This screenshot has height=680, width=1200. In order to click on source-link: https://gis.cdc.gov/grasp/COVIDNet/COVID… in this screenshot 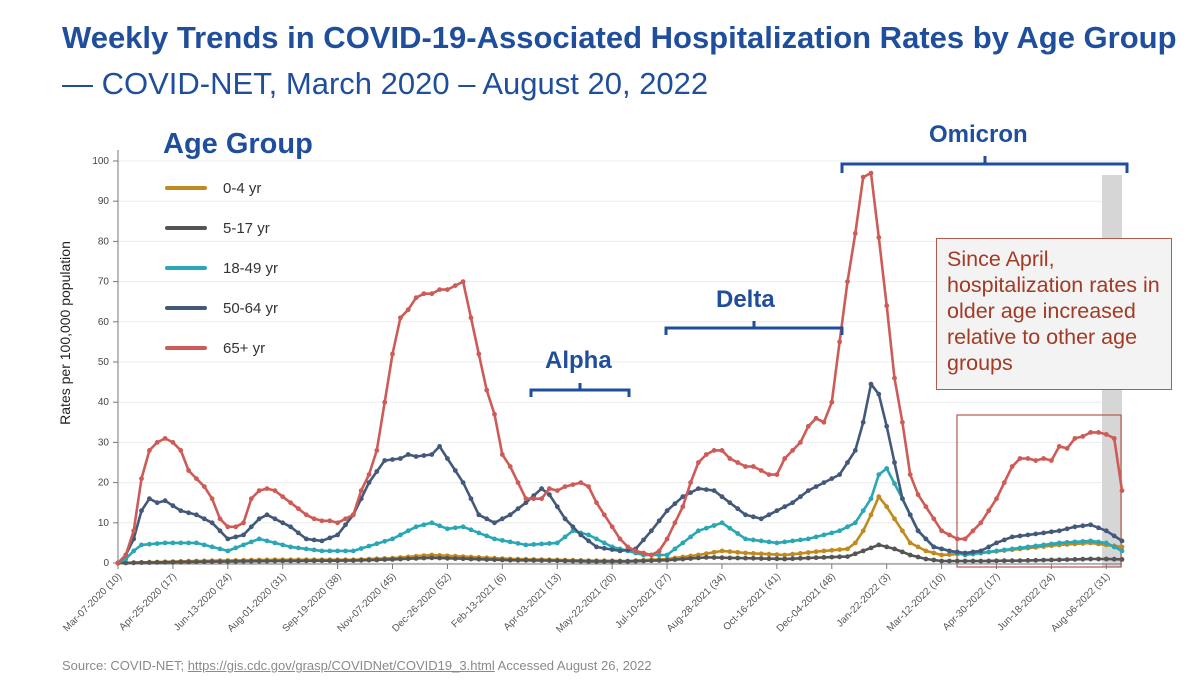, I will do `click(341, 665)`.